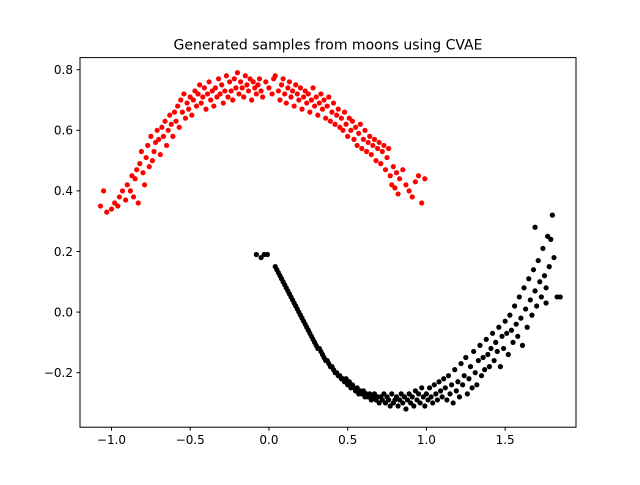  What do you see at coordinates (63, 191) in the screenshot?
I see `y-tick-label: 0.4` at bounding box center [63, 191].